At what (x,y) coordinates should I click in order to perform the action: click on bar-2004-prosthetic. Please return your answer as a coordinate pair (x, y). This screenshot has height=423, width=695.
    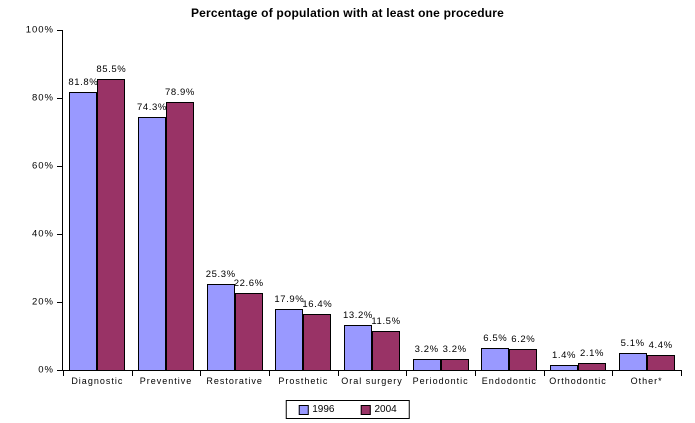
    Looking at the image, I should click on (317, 342).